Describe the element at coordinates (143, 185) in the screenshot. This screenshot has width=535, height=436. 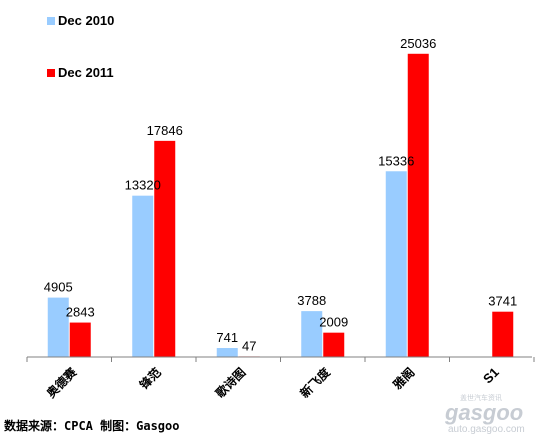
I see `data-label: 13320` at that location.